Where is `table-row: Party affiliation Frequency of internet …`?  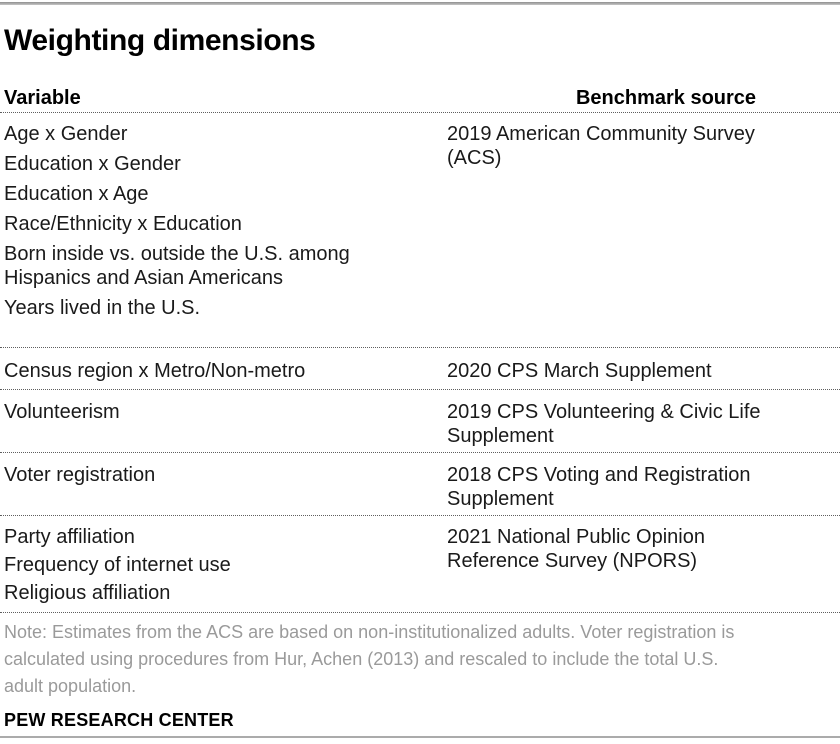
table-row: Party affiliation Frequency of internet … is located at coordinates (420, 563).